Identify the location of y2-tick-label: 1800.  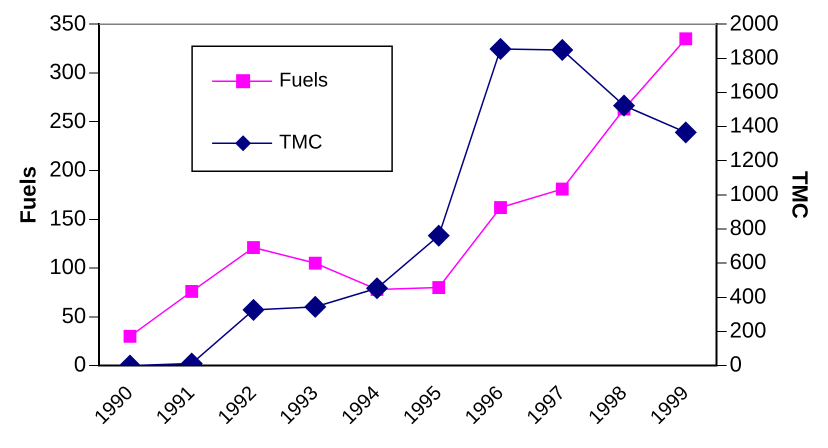
(754, 57).